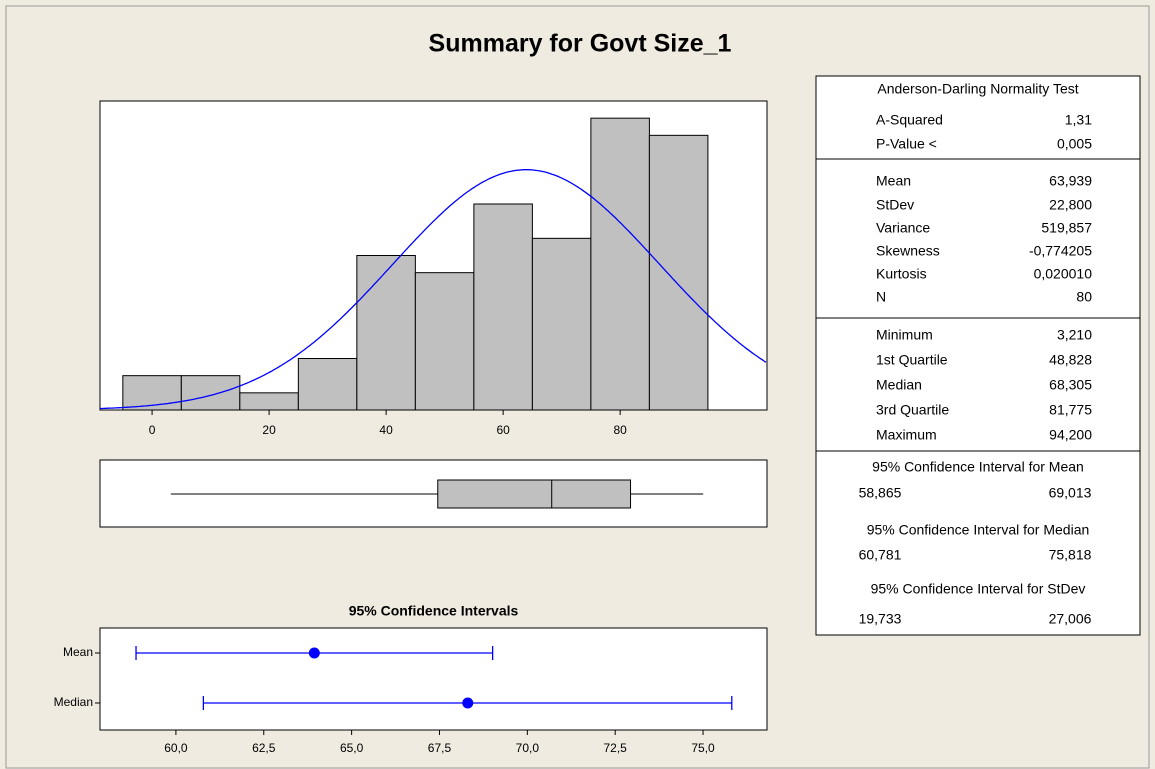 This screenshot has width=1155, height=769. Describe the element at coordinates (908, 251) in the screenshot. I see `stats-label: Skewness` at that location.